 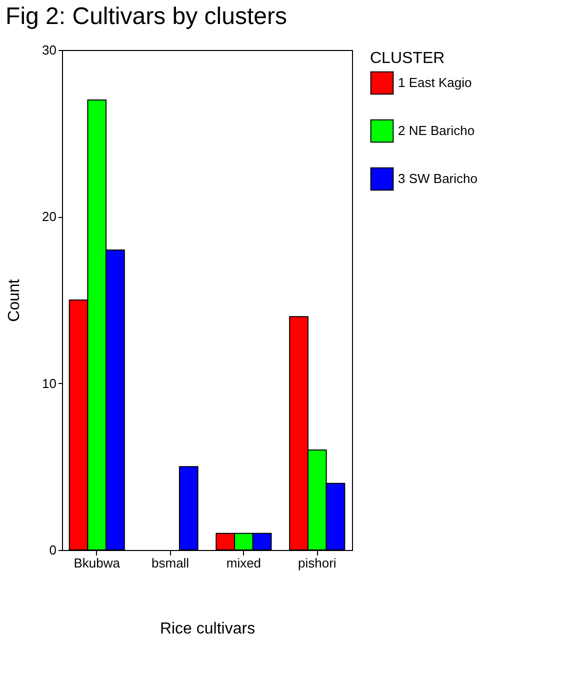 What do you see at coordinates (407, 58) in the screenshot?
I see `legend-title: CLUSTER` at bounding box center [407, 58].